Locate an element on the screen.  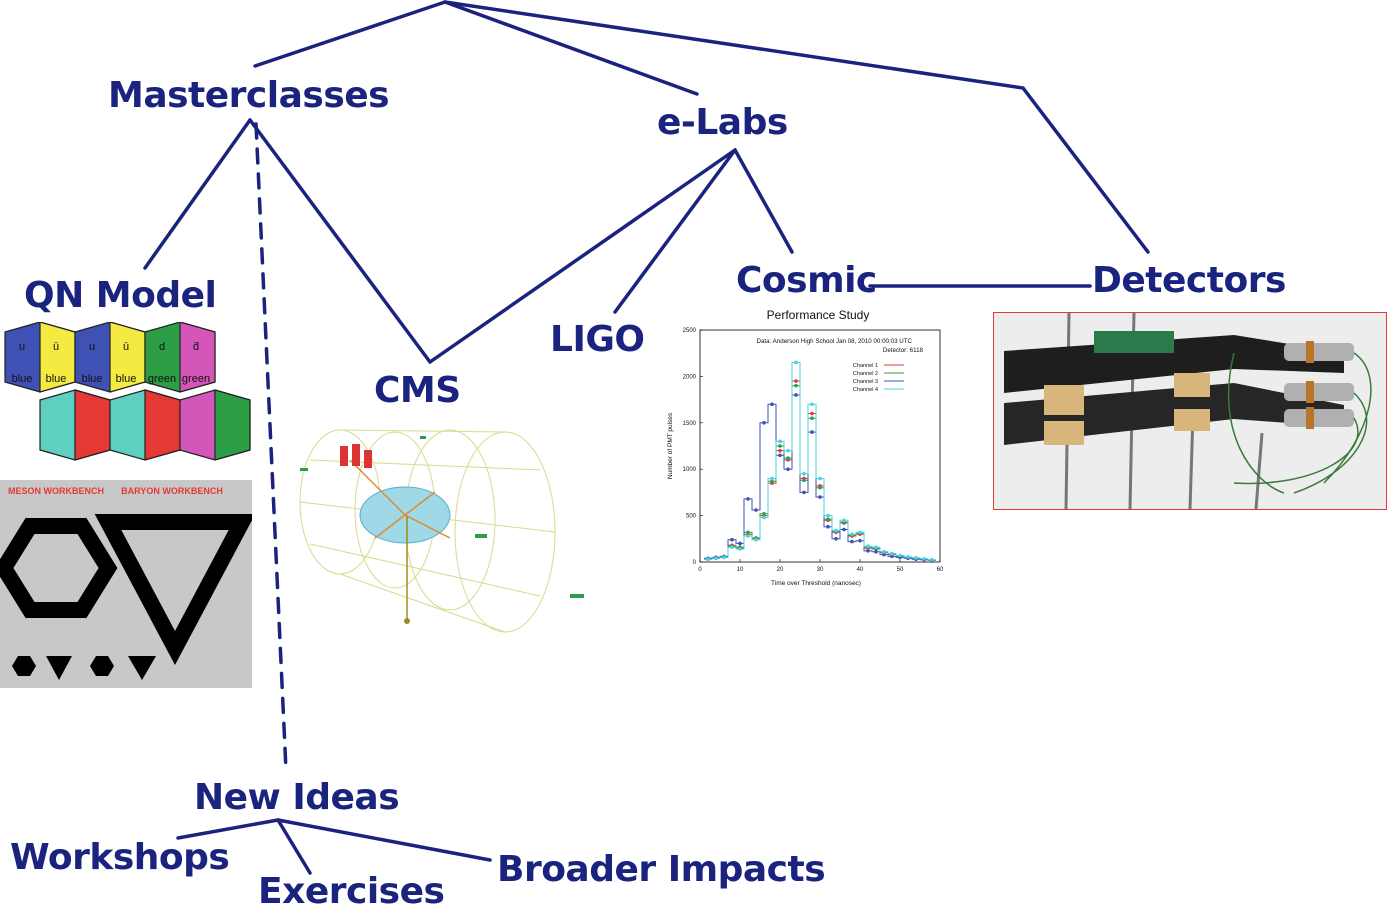
connector-elabs-cosmic is located at coordinates (763, 201).